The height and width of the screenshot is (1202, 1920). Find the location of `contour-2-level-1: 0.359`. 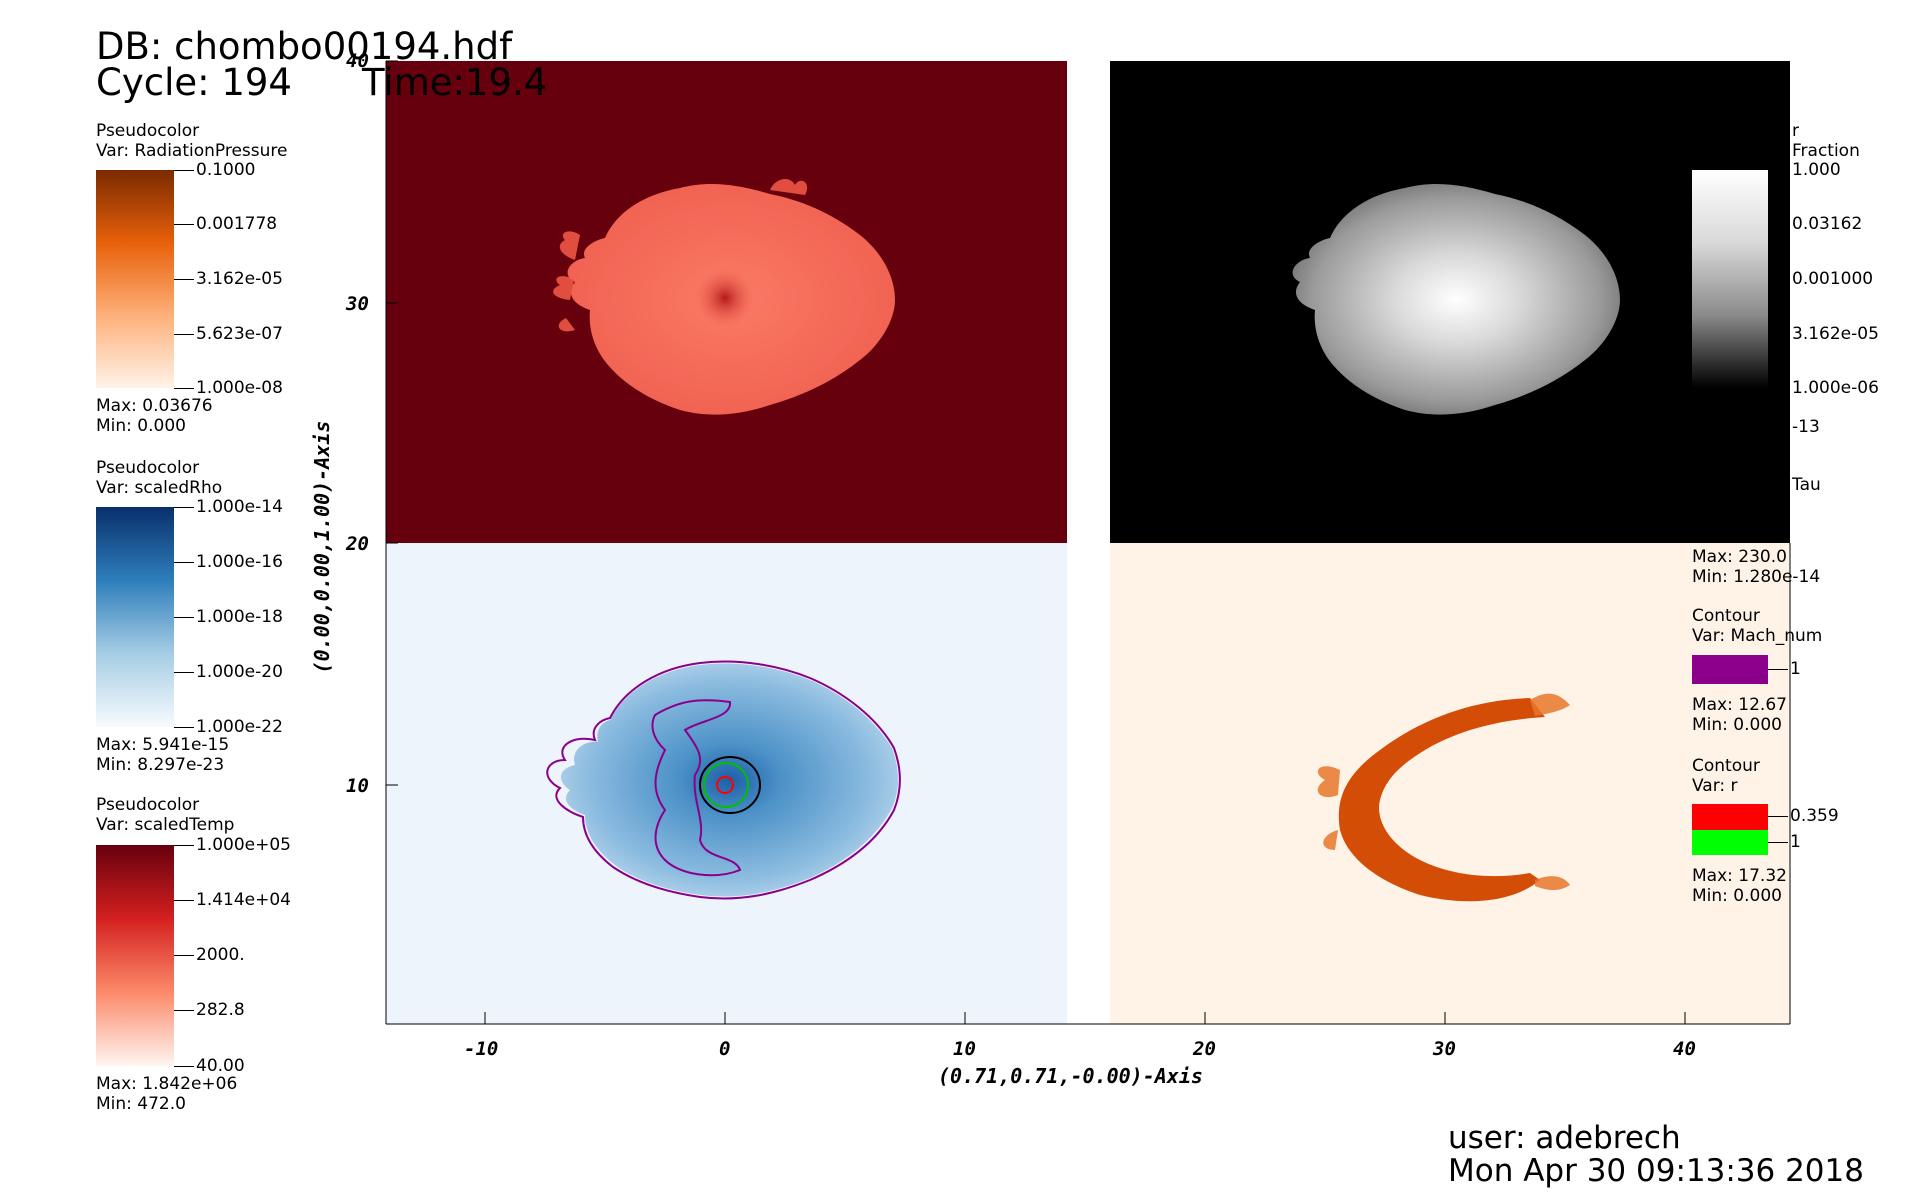

contour-2-level-1: 0.359 is located at coordinates (1814, 816).